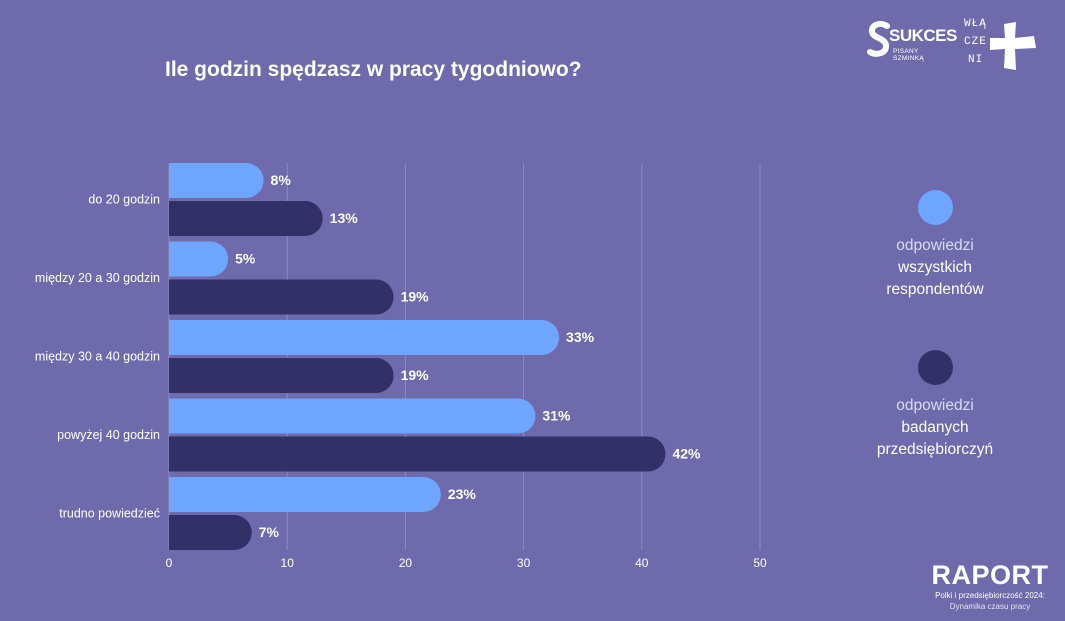 The height and width of the screenshot is (621, 1065). Describe the element at coordinates (642, 563) in the screenshot. I see `x-tick-label: 40` at that location.